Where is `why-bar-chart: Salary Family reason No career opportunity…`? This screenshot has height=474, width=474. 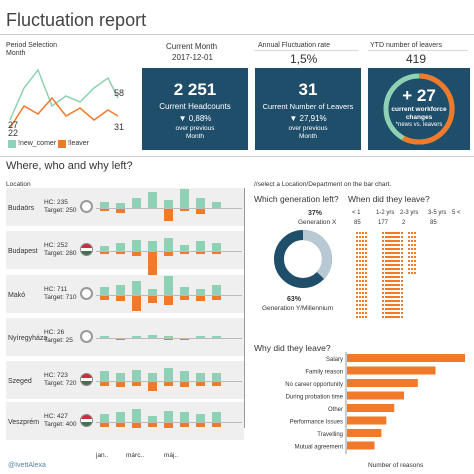
why-bar-chart: Salary Family reason No career opportunity… is located at coordinates (360, 407).